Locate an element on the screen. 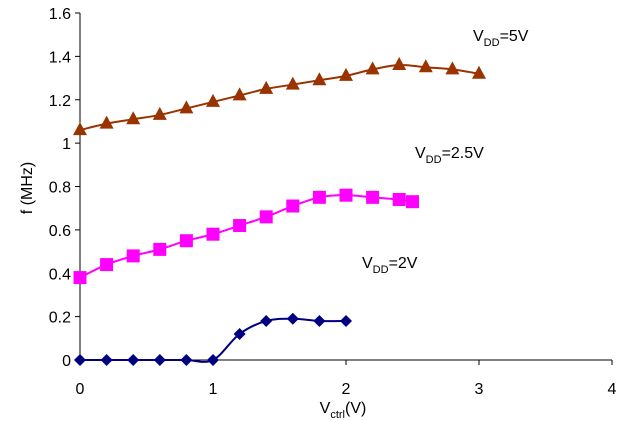 This screenshot has height=421, width=633. x-axis-title: Vctrl(V) is located at coordinates (343, 410).